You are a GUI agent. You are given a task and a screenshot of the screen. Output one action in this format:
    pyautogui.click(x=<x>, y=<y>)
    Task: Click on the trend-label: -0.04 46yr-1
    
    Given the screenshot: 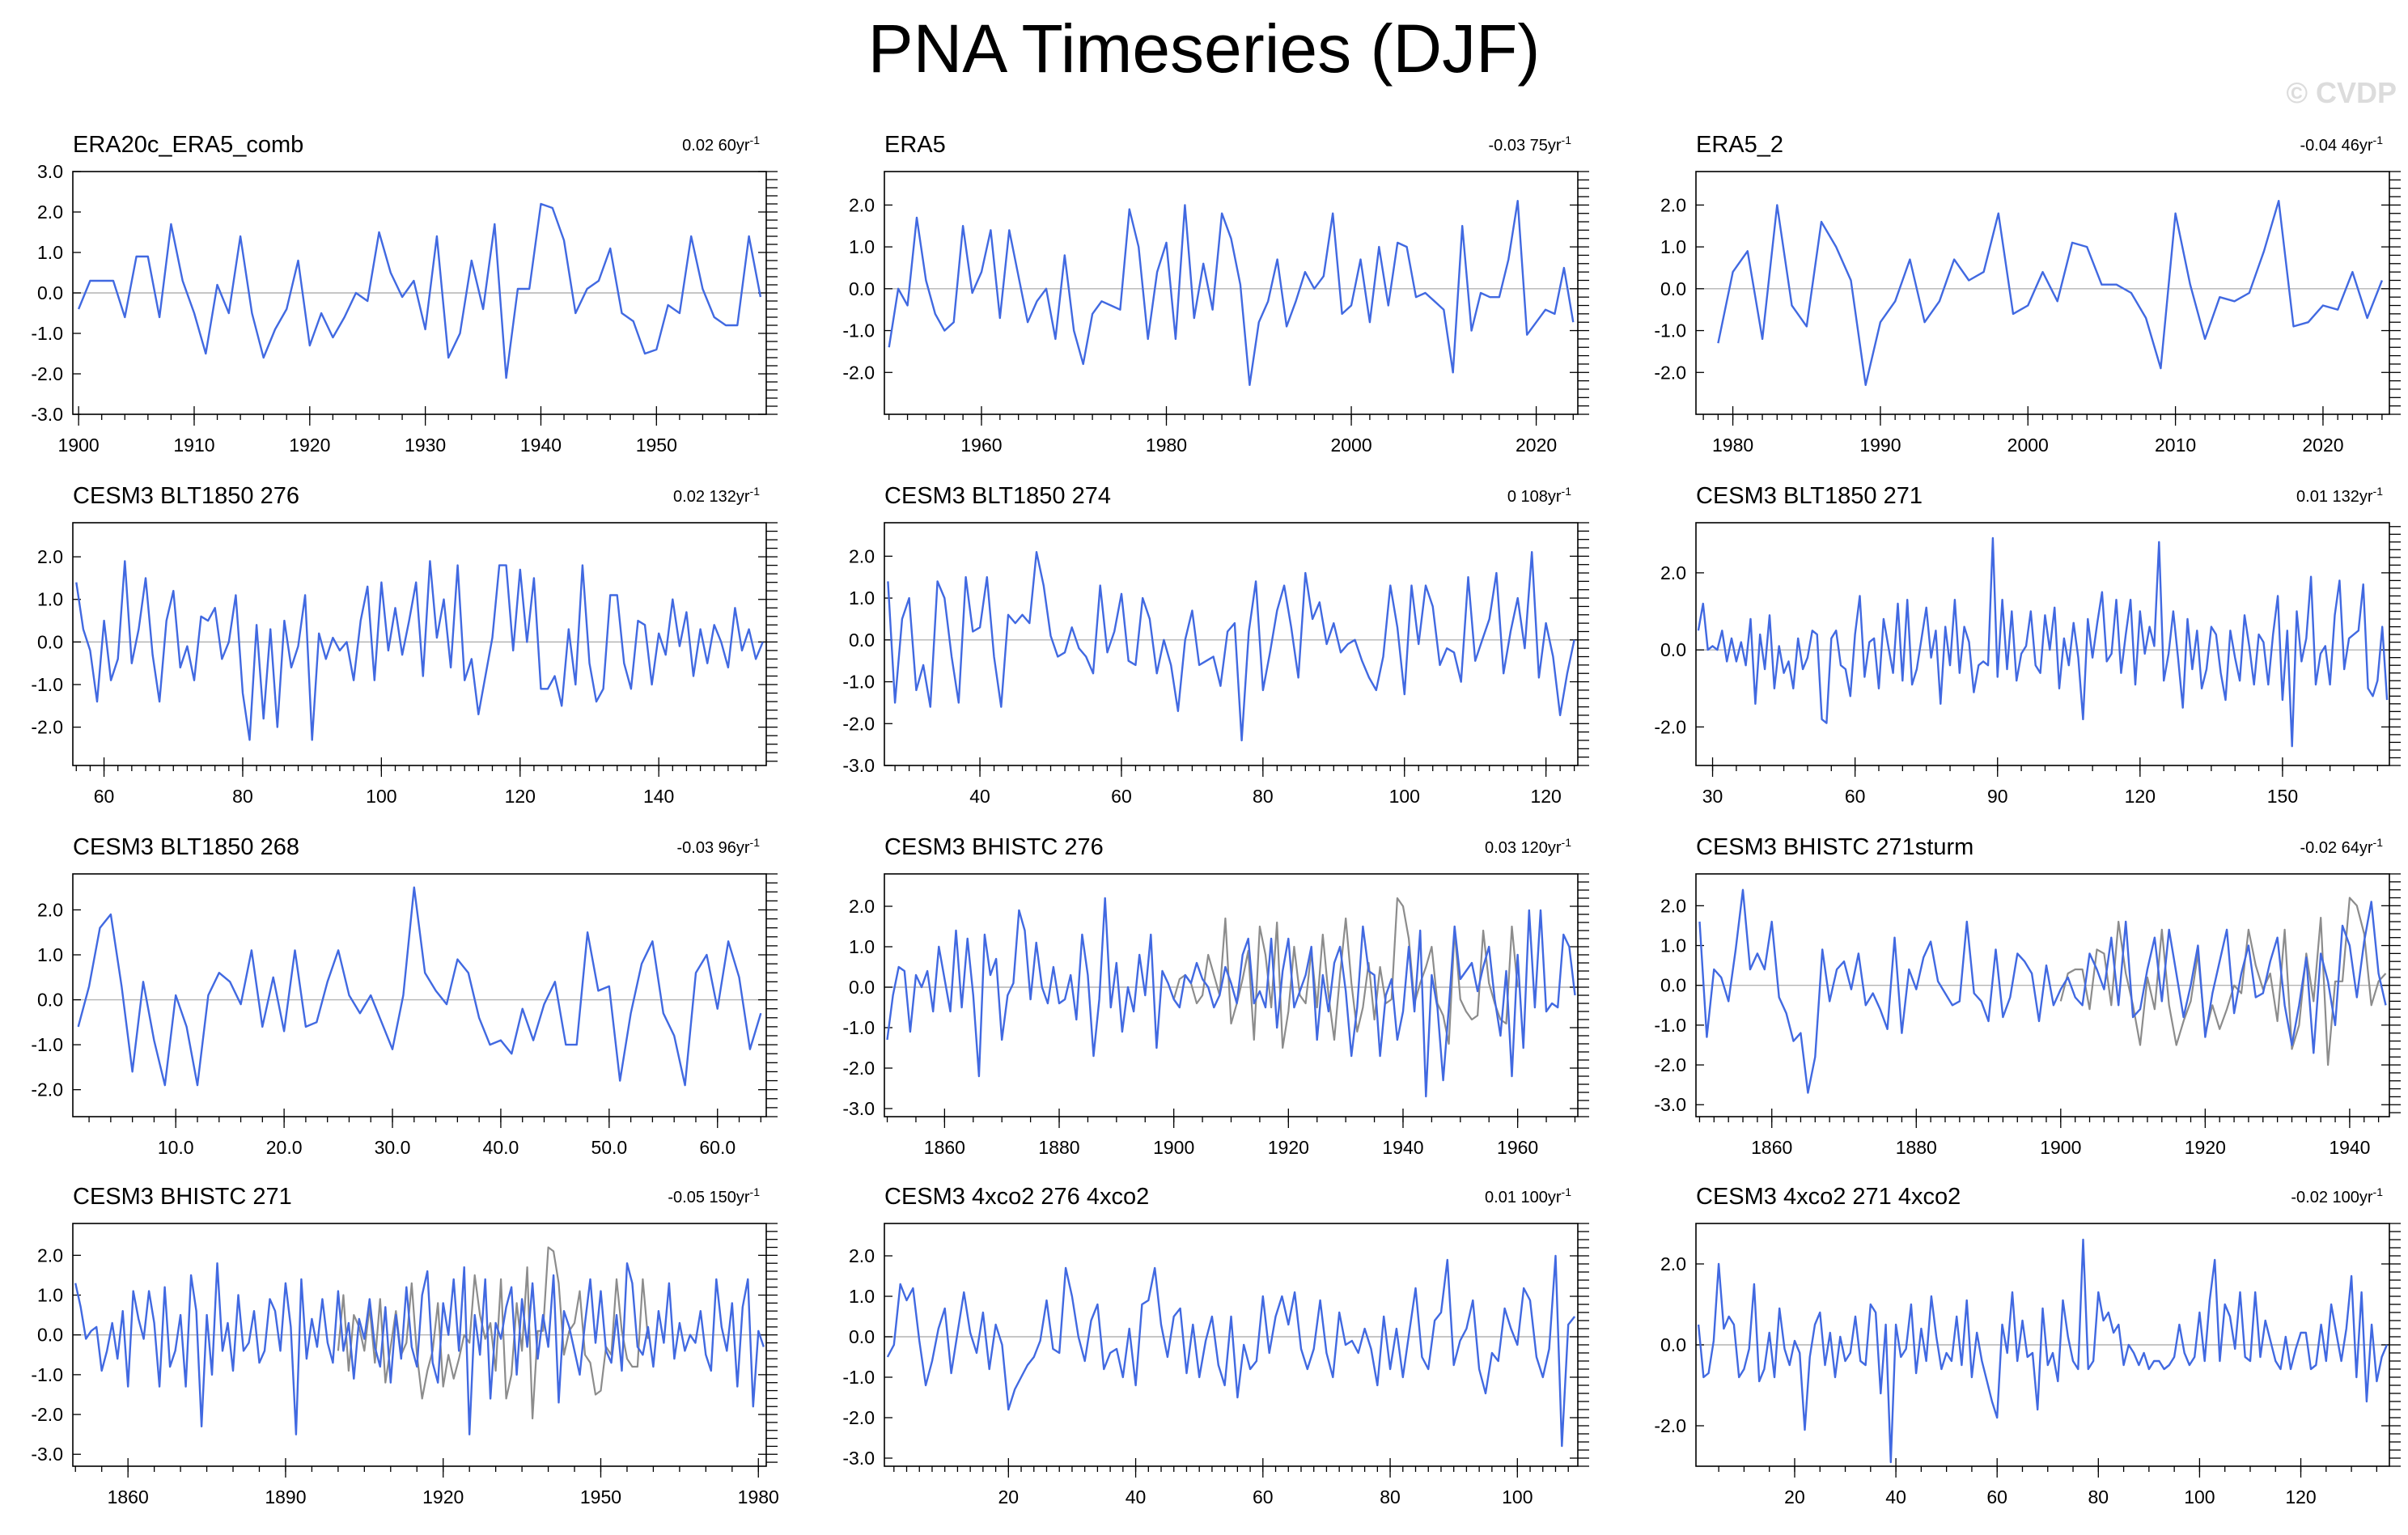 What is the action you would take?
    pyautogui.click(x=2341, y=144)
    